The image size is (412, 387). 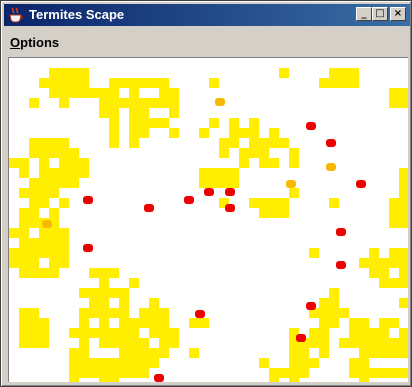 I want to click on maximize-button: □, so click(x=380, y=14).